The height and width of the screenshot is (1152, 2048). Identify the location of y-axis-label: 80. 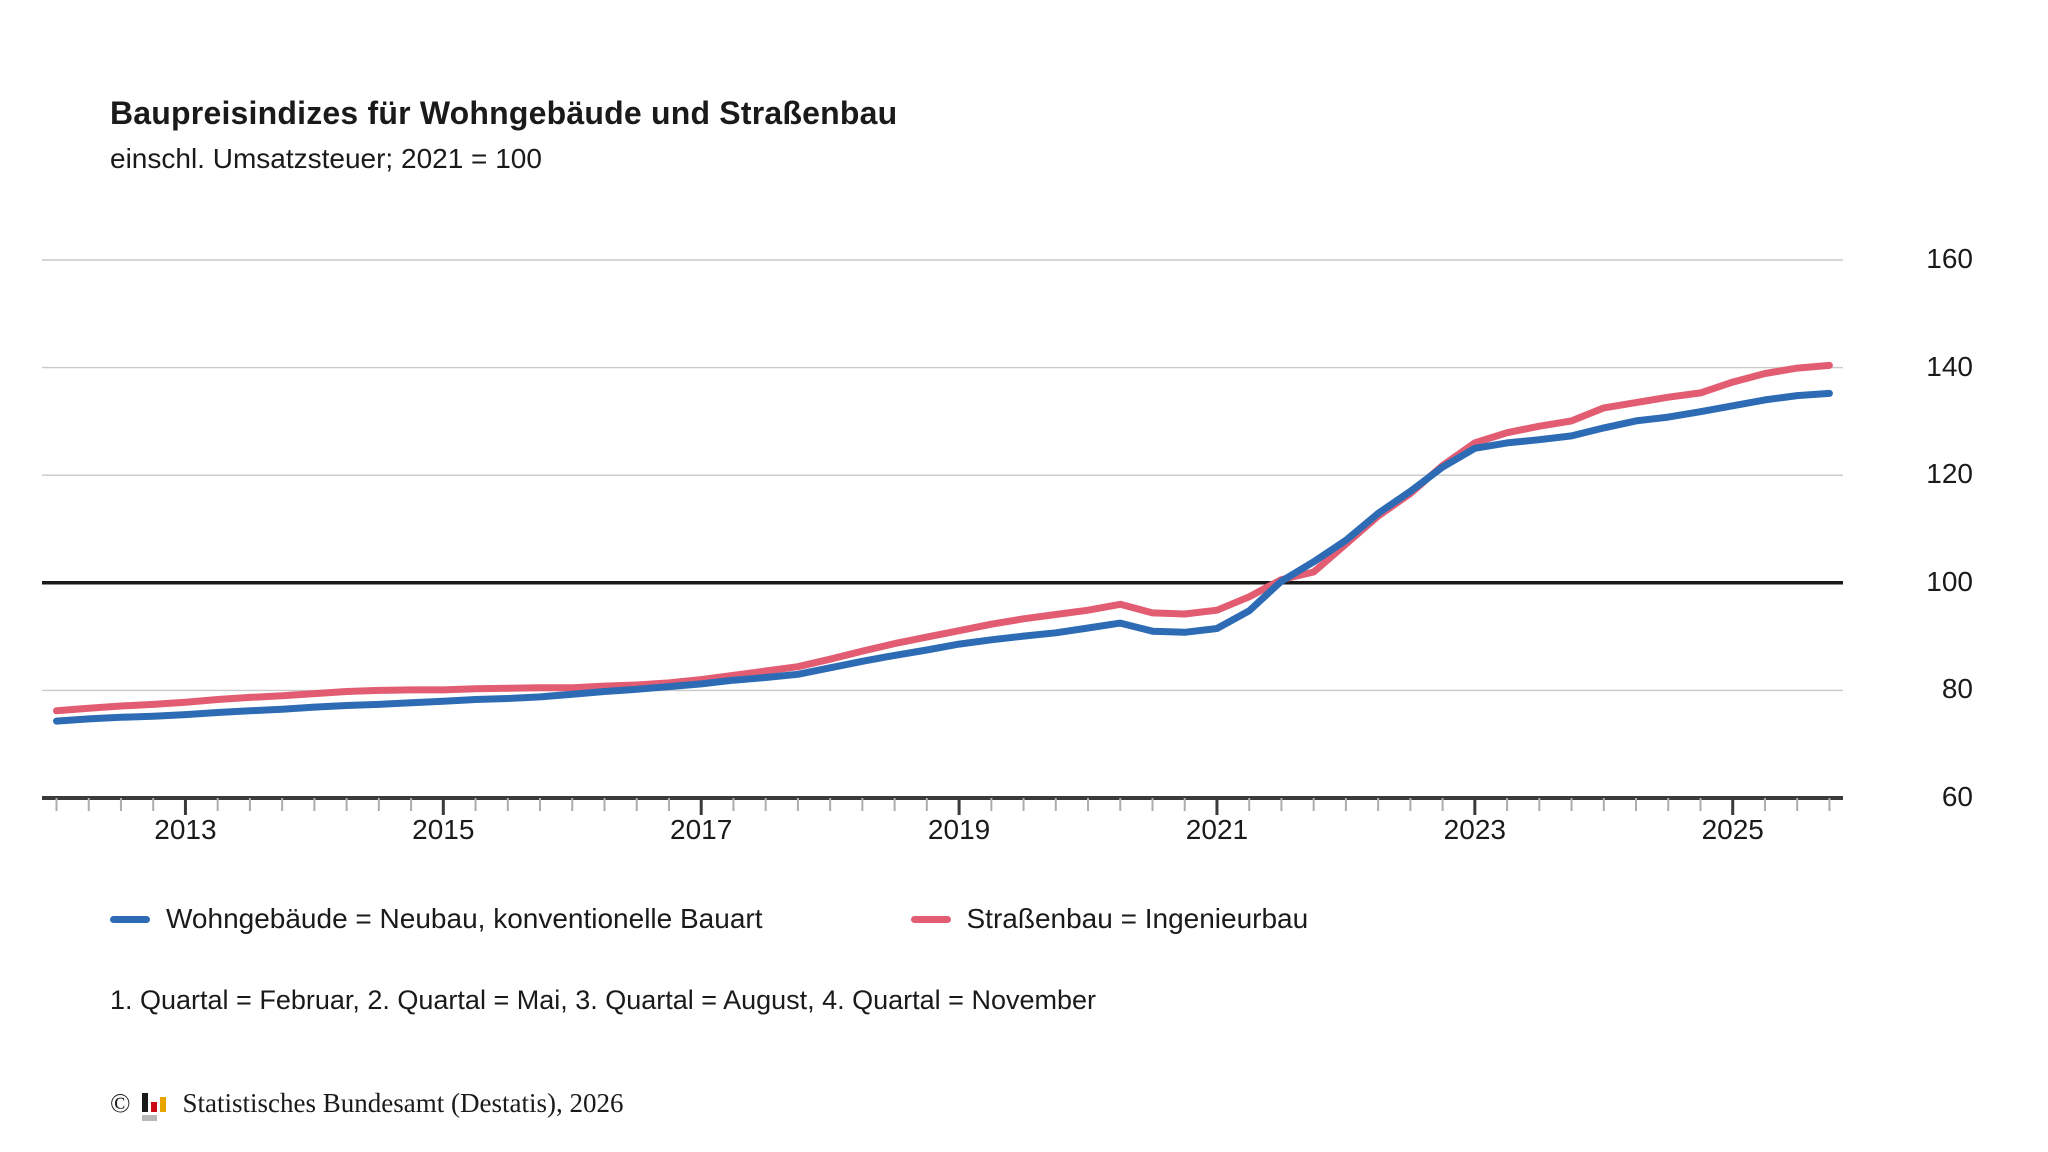
(1957, 689).